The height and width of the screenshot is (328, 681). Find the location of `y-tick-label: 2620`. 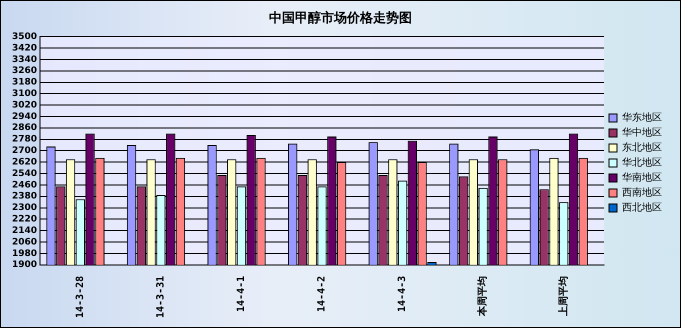

y-tick-label: 2620 is located at coordinates (25, 162).